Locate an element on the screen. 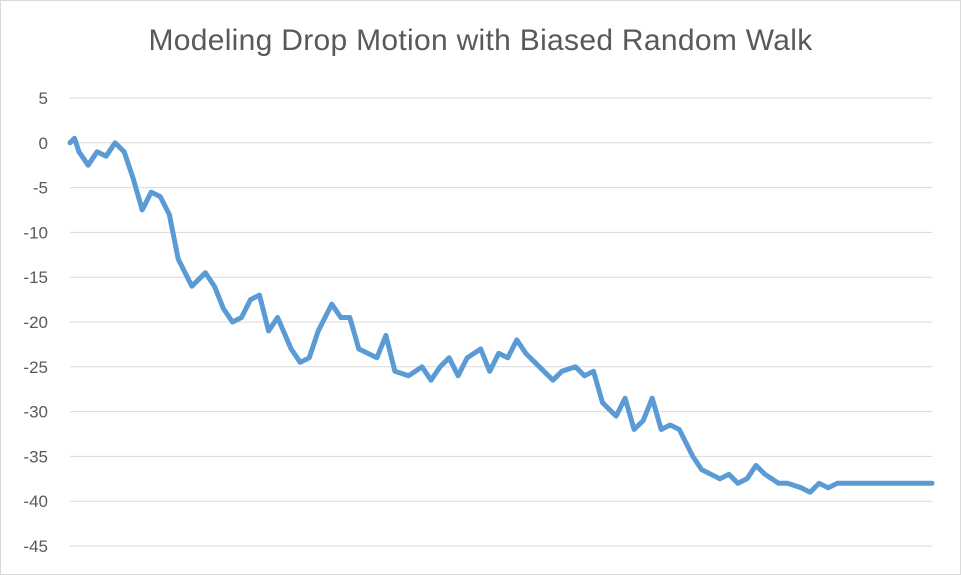 The image size is (961, 575). y-tick-label: -30 is located at coordinates (35, 412).